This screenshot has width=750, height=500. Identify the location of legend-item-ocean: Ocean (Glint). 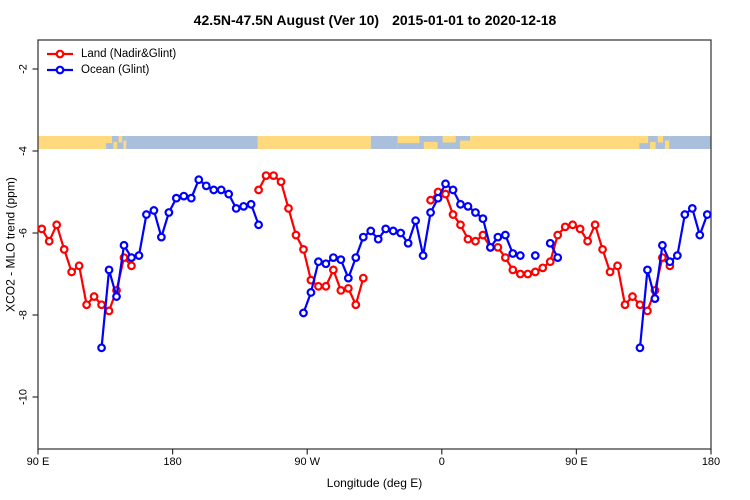
(110, 70).